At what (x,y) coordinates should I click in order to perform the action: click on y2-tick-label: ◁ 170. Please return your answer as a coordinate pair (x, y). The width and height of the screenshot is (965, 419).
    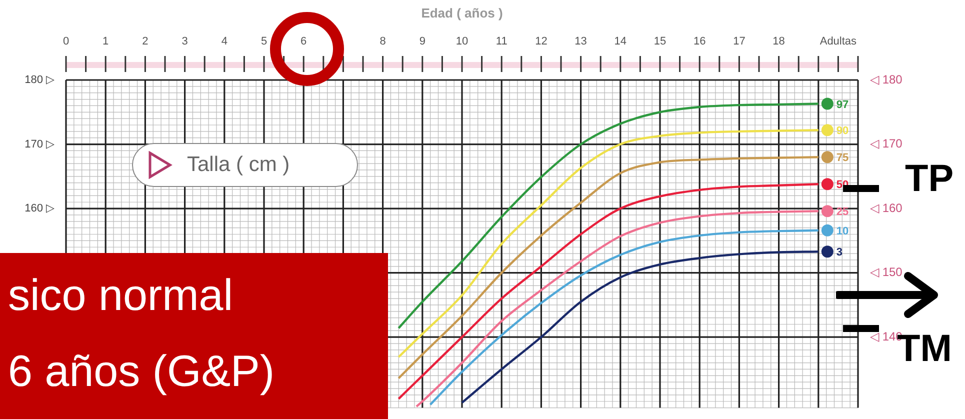
    Looking at the image, I should click on (886, 143).